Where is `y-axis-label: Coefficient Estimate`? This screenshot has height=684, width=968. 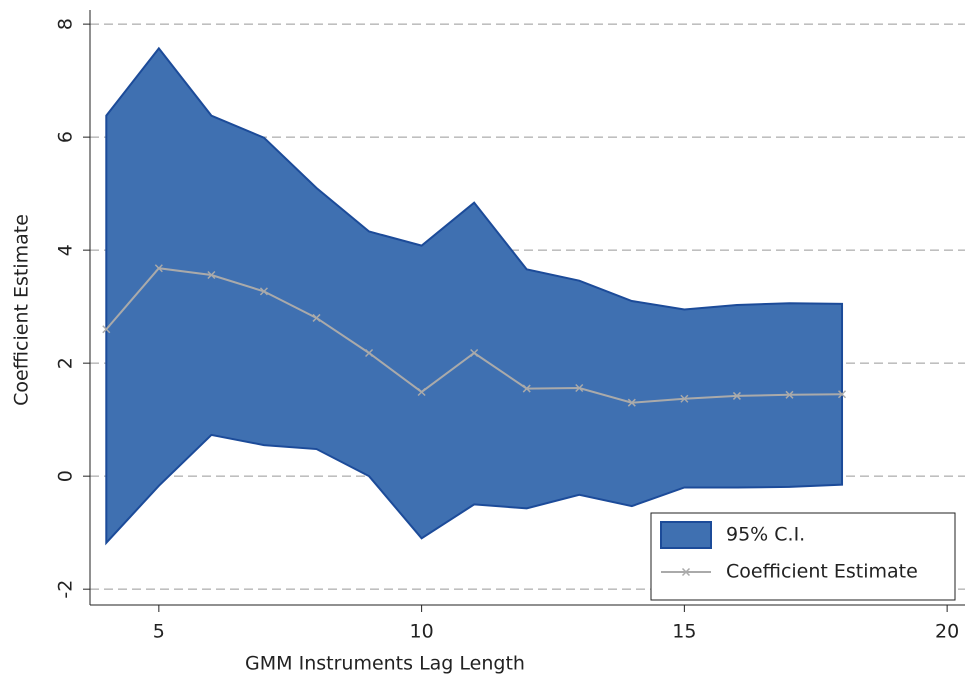
y-axis-label: Coefficient Estimate is located at coordinates (22, 310).